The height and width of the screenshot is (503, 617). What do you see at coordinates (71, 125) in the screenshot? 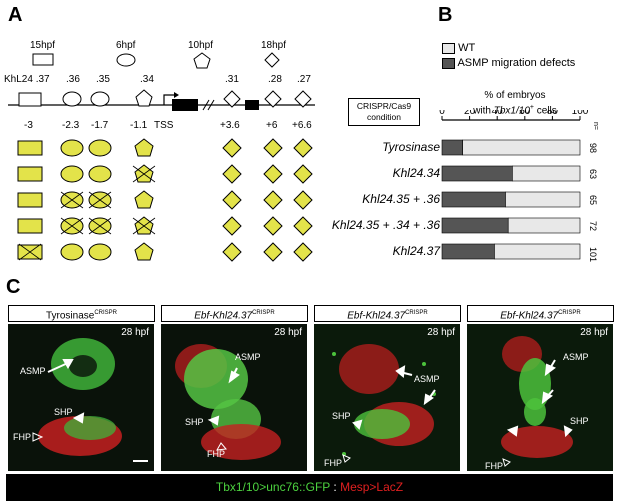
I see `position-label: -2.3` at bounding box center [71, 125].